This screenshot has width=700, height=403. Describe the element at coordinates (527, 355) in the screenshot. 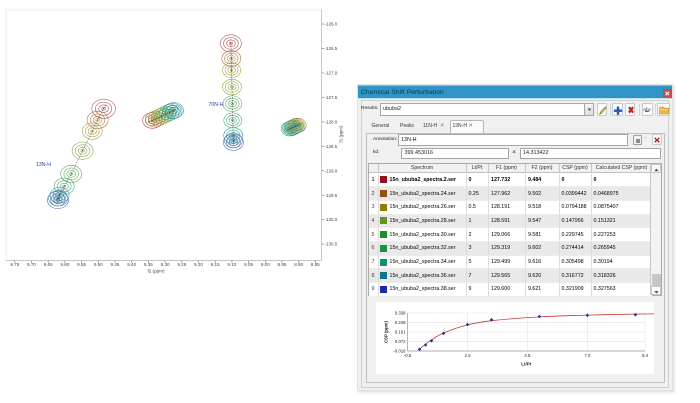

I see `svg-text: 4.5` at that location.